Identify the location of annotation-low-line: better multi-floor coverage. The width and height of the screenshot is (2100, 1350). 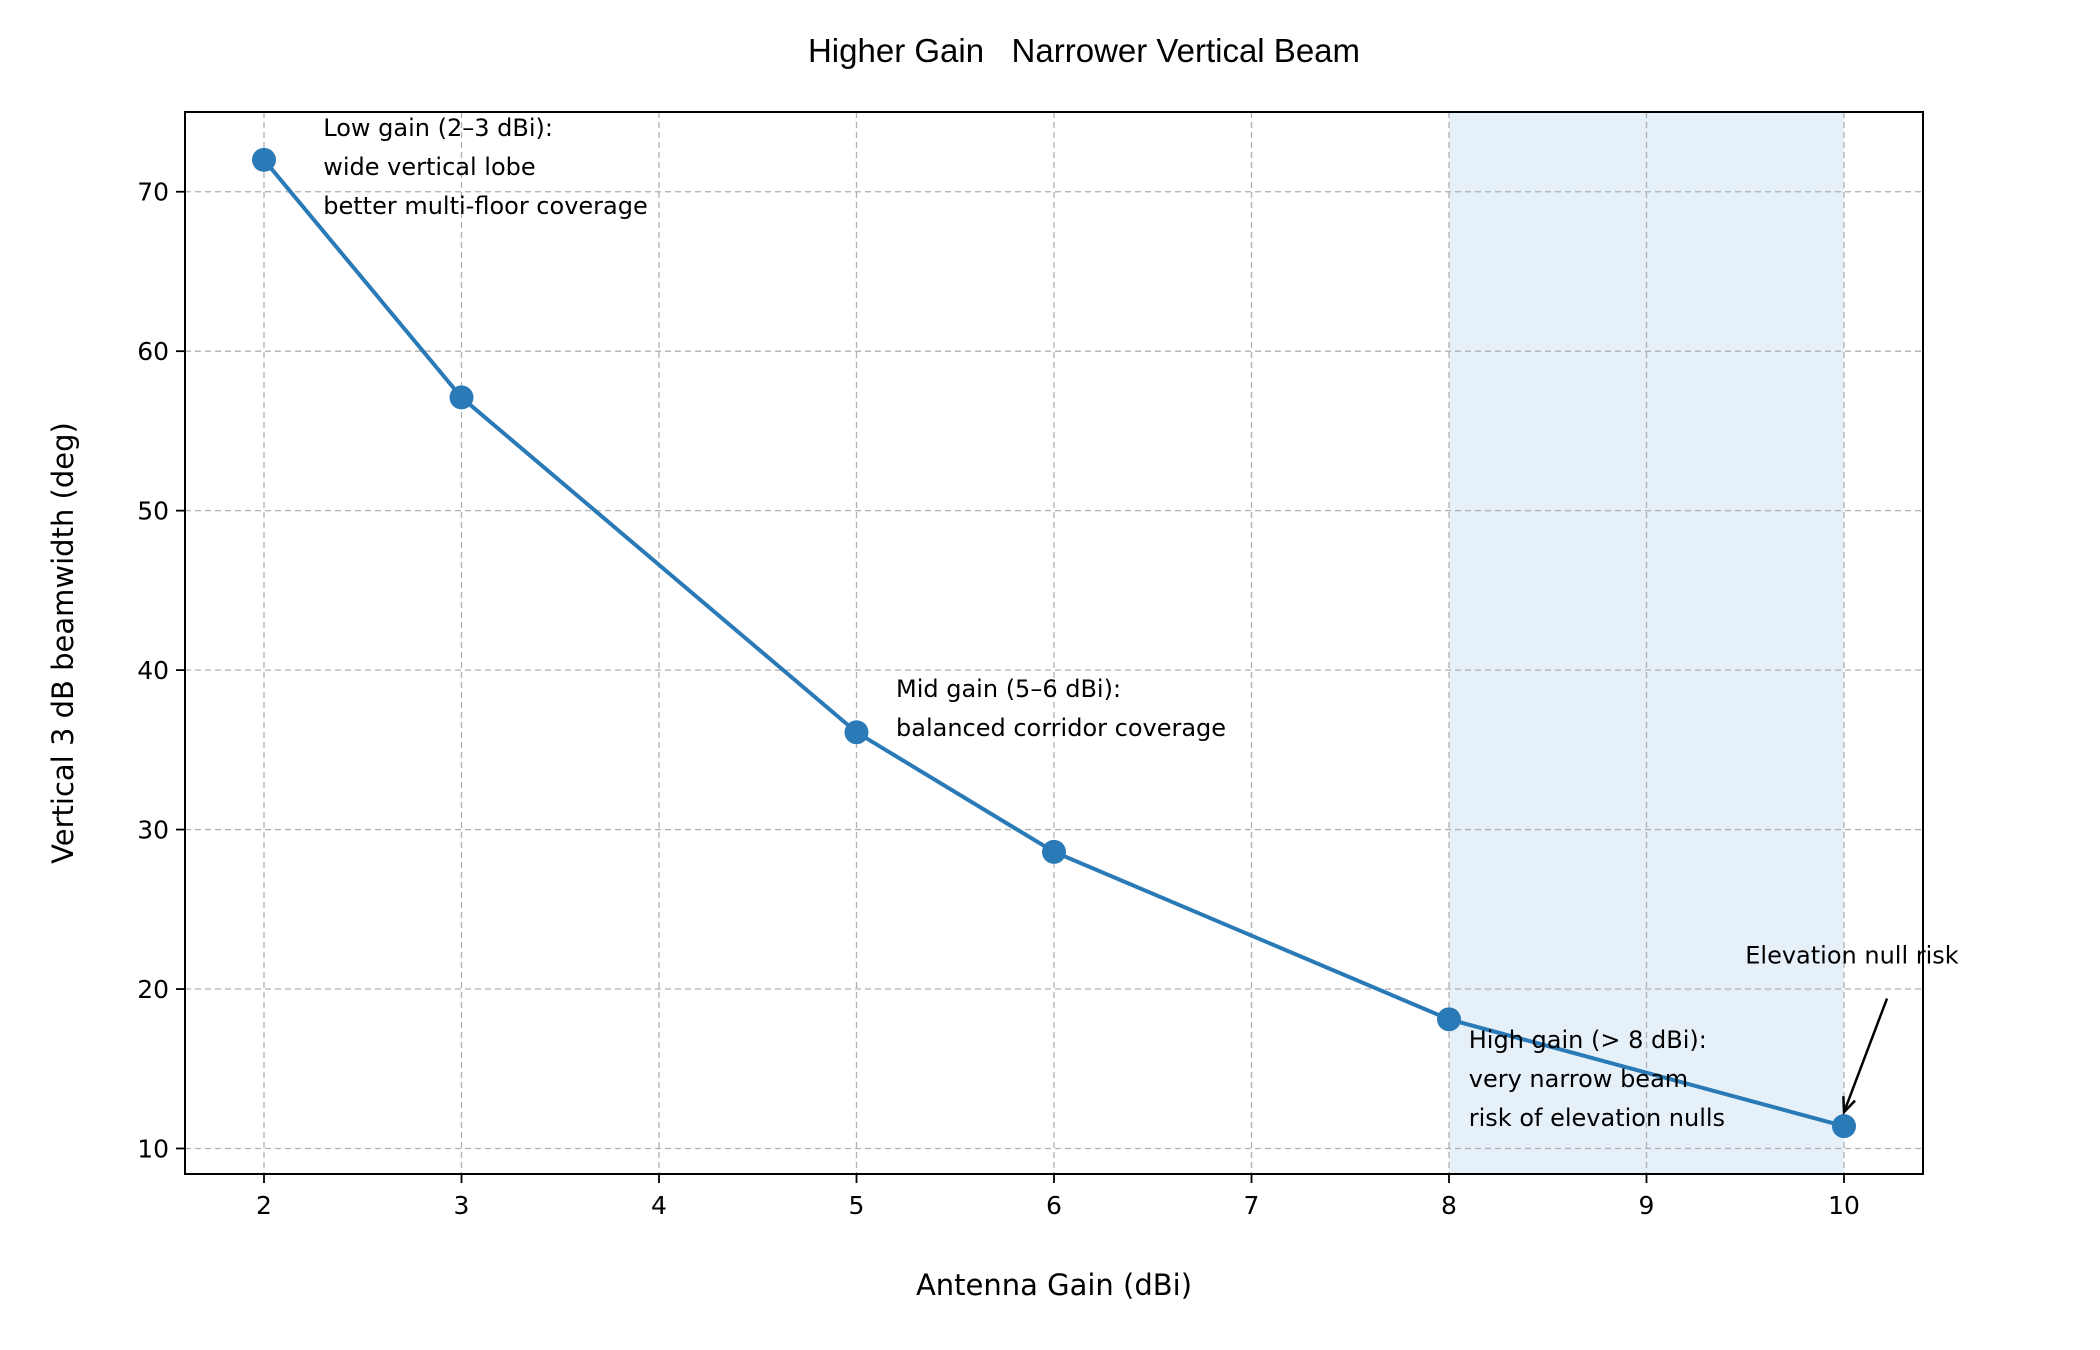
(485, 206).